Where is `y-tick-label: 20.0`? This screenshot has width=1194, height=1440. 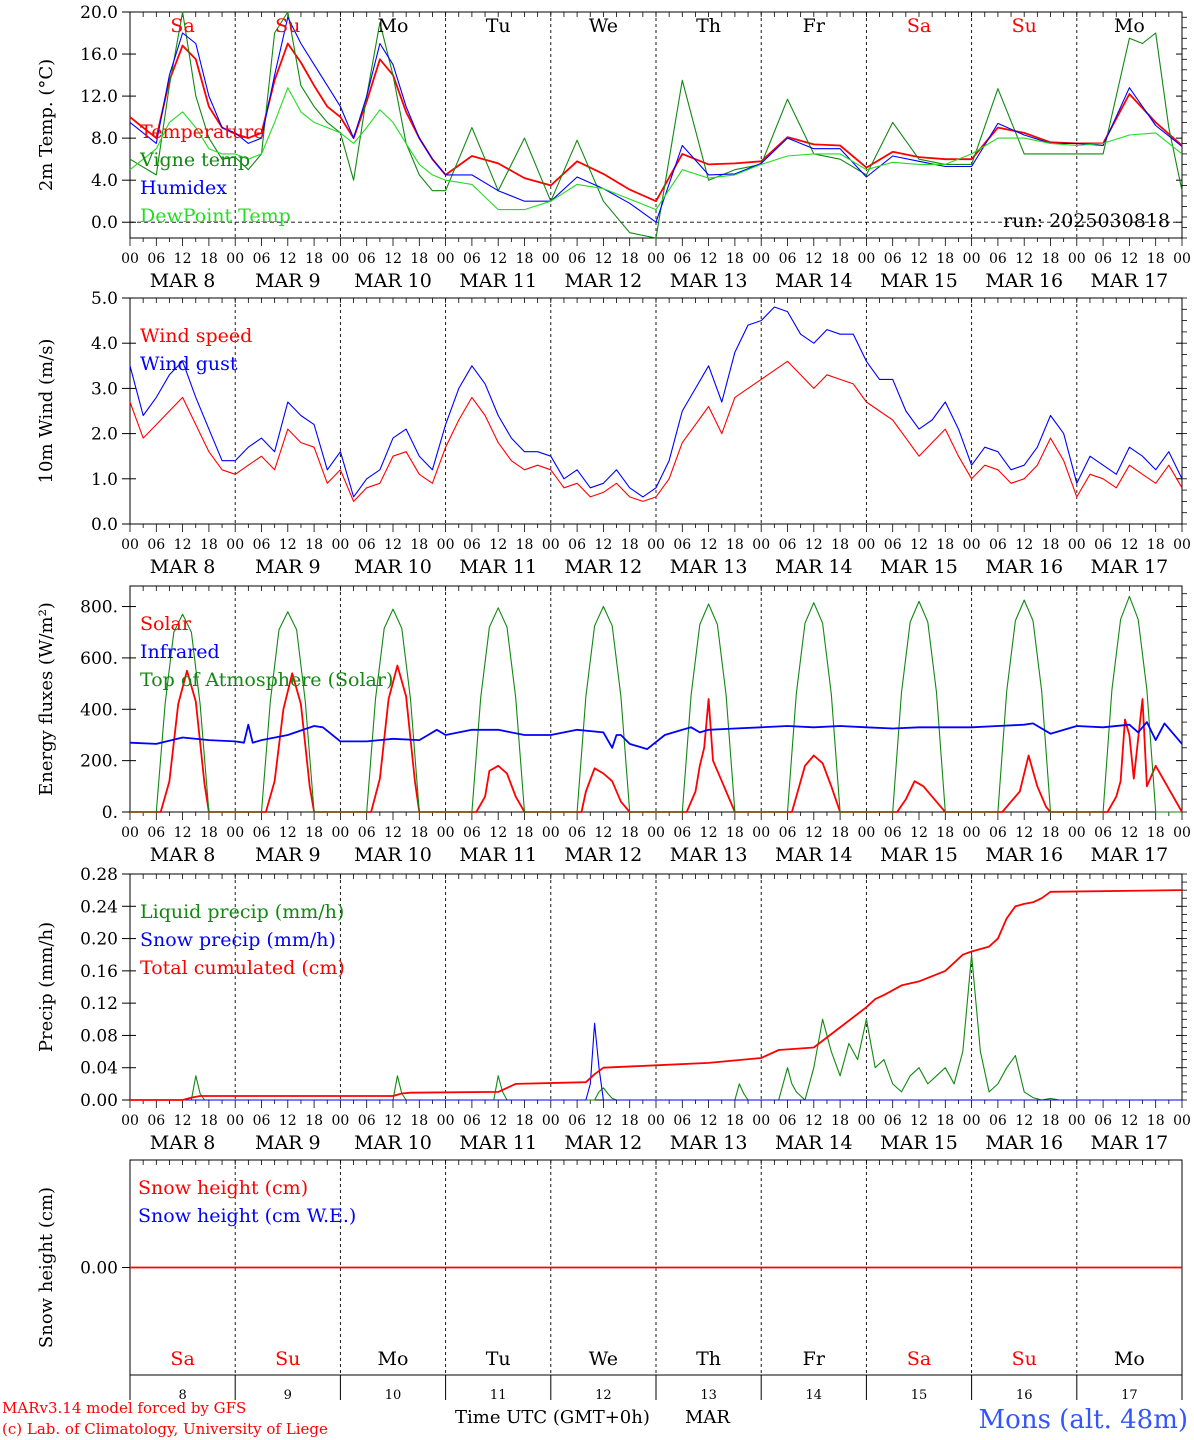 y-tick-label: 20.0 is located at coordinates (99, 13).